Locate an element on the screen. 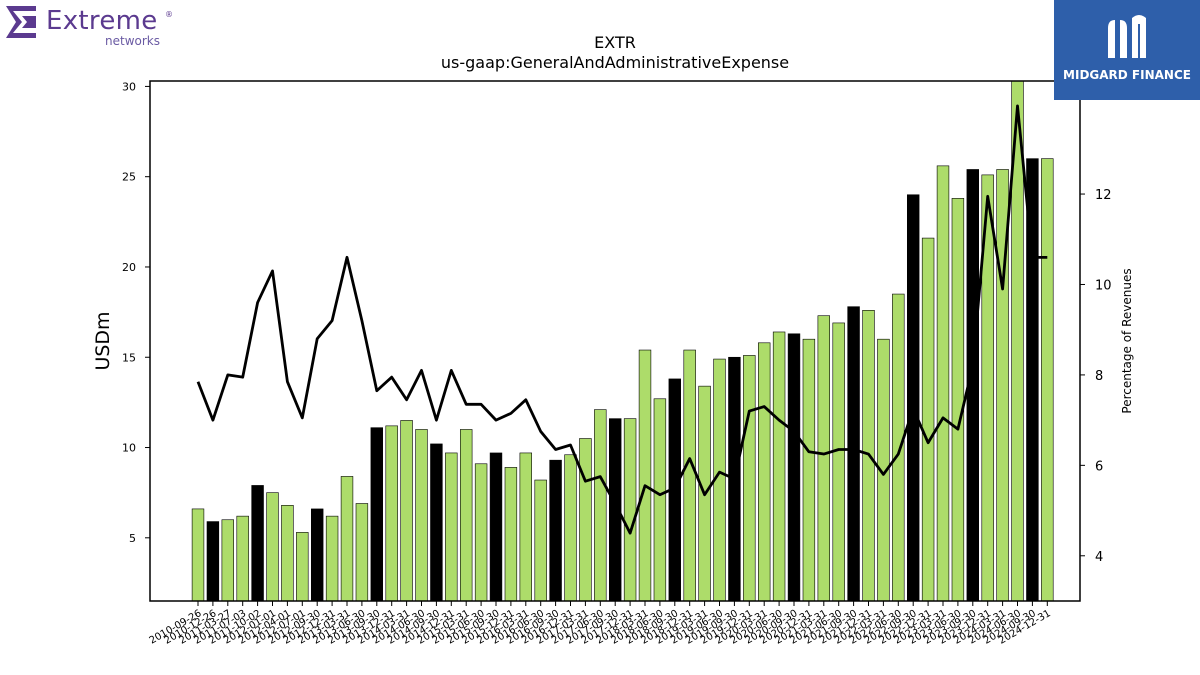 The width and height of the screenshot is (1200, 675). extreme-networks-logo: Extreme ® networks is located at coordinates (89, 26).